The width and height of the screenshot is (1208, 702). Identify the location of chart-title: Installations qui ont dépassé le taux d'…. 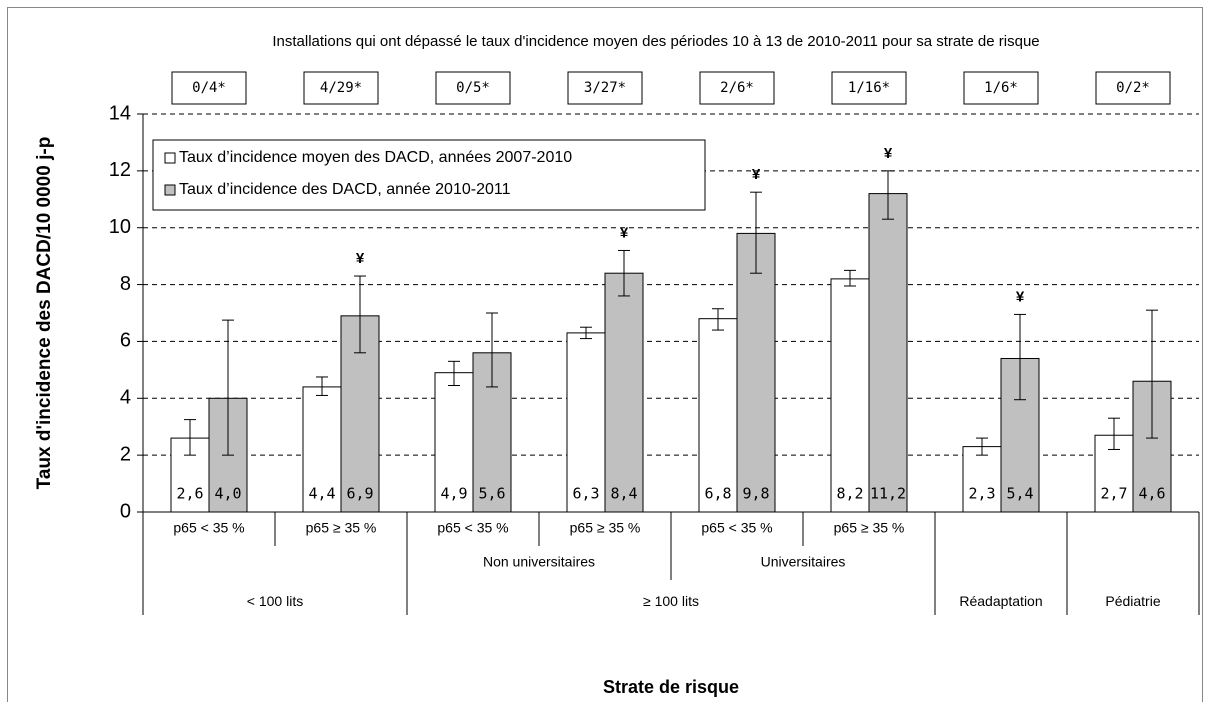
(655, 41).